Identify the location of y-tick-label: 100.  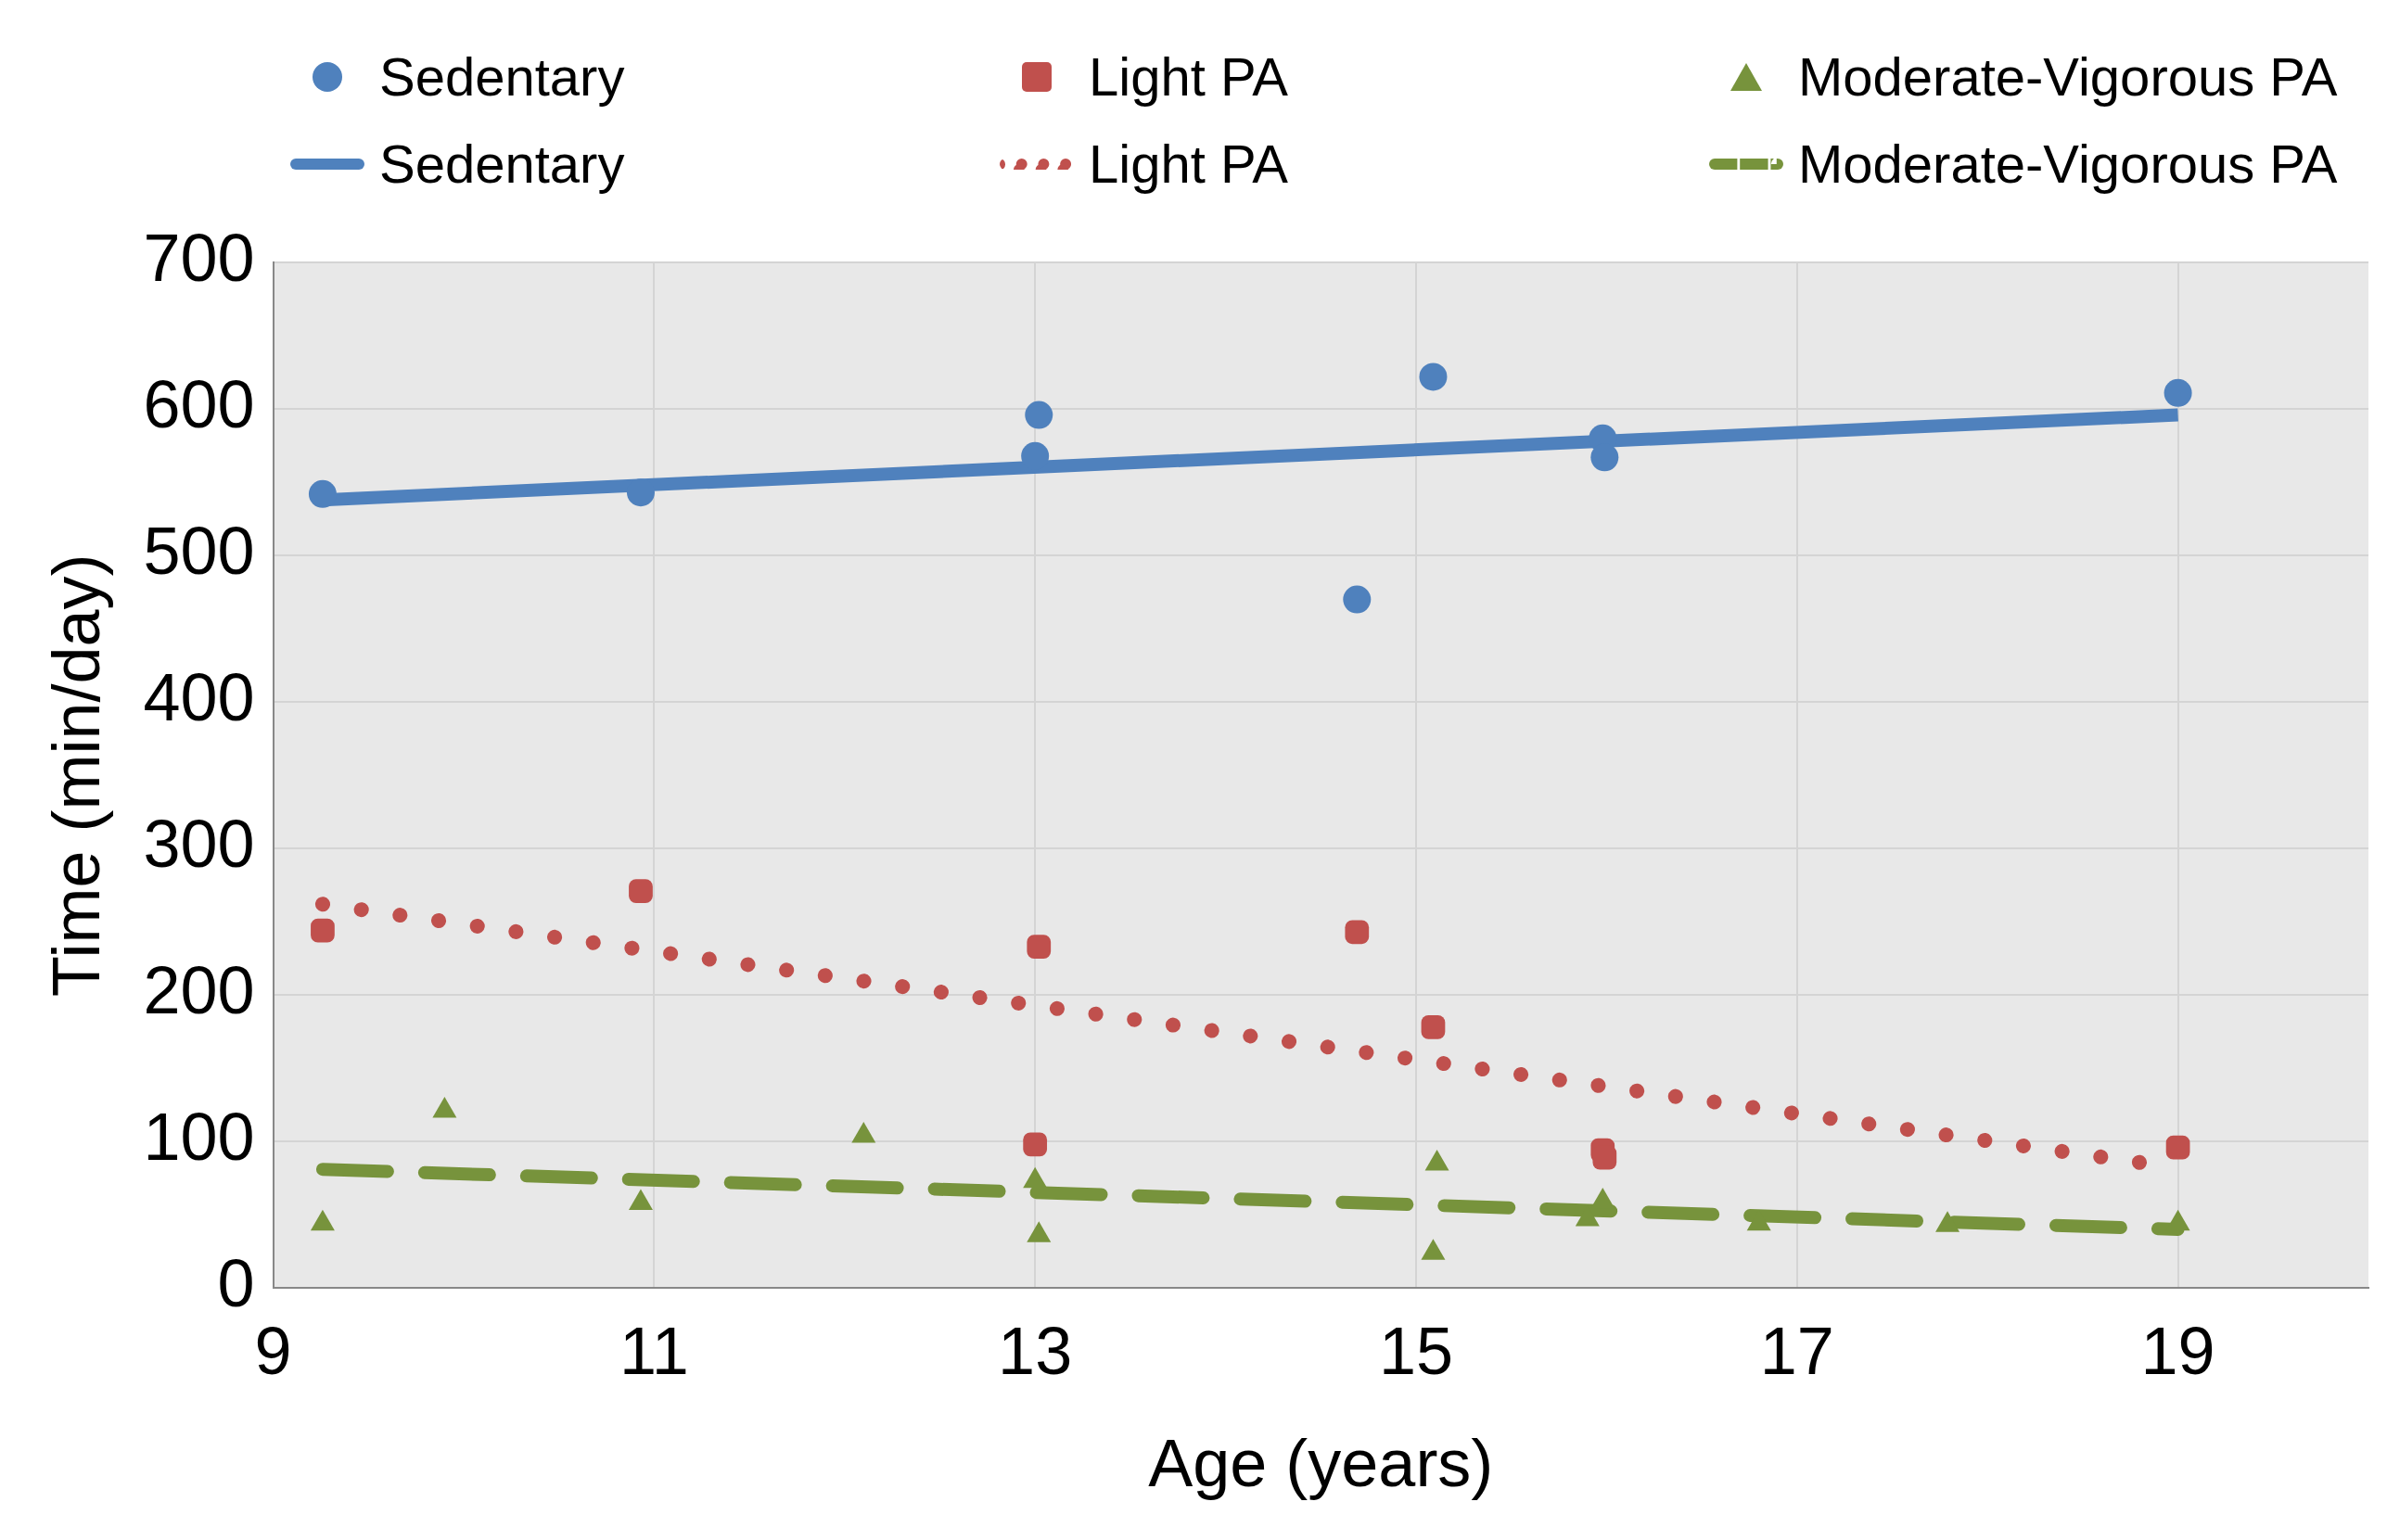
(199, 1137).